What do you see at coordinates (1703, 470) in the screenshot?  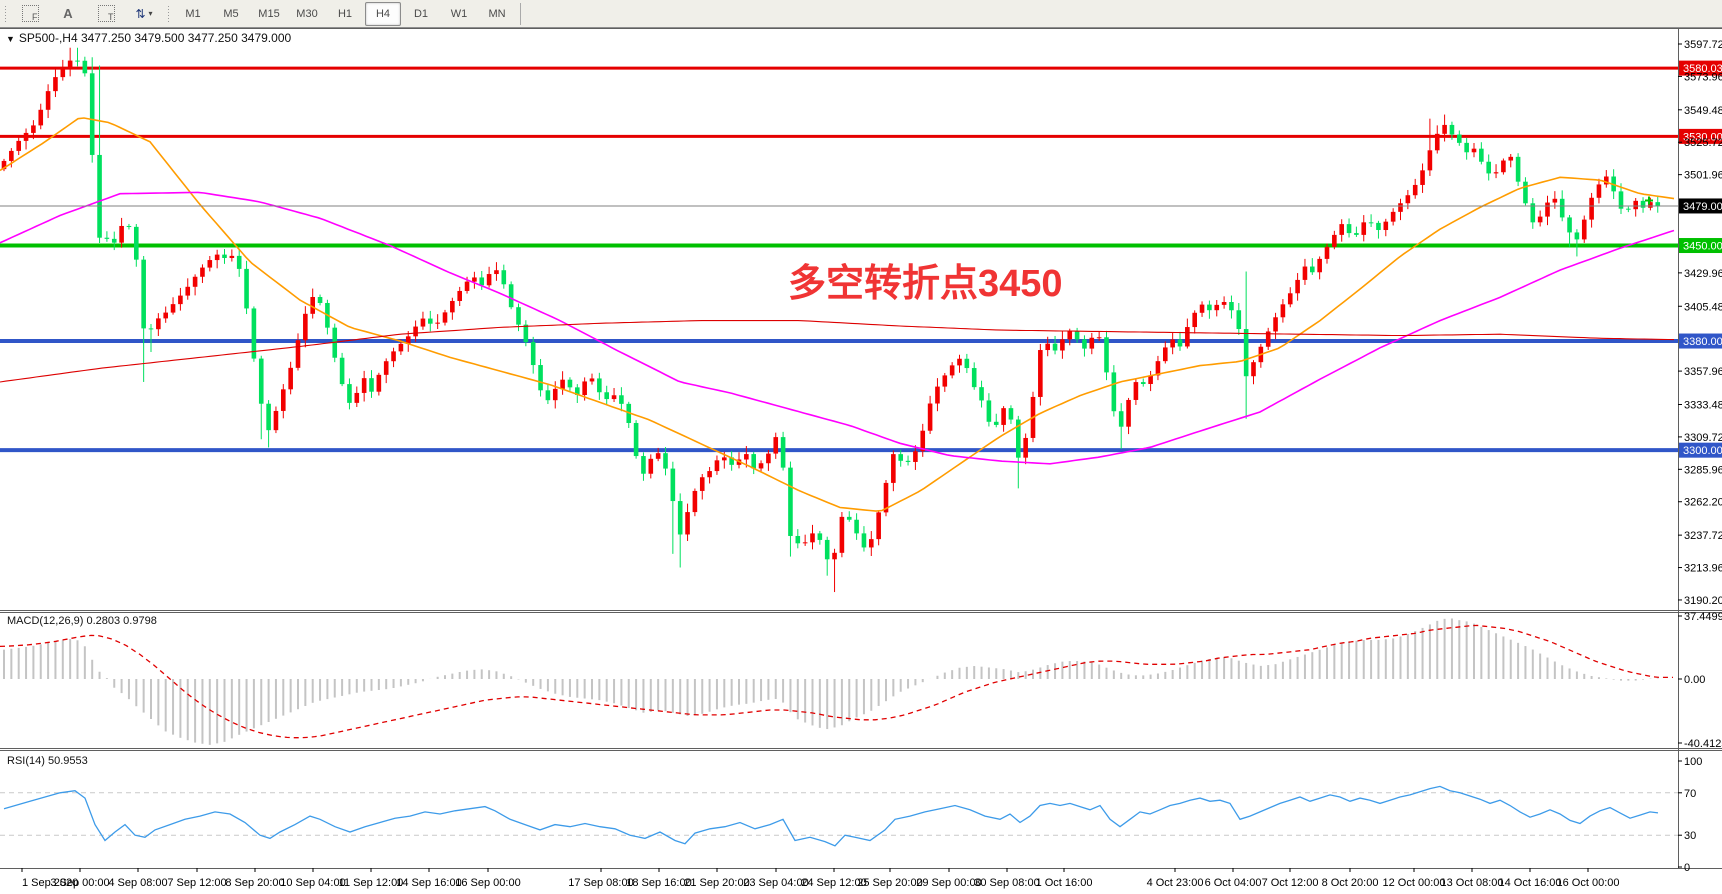 I see `price-tick-label: 3285.960` at bounding box center [1703, 470].